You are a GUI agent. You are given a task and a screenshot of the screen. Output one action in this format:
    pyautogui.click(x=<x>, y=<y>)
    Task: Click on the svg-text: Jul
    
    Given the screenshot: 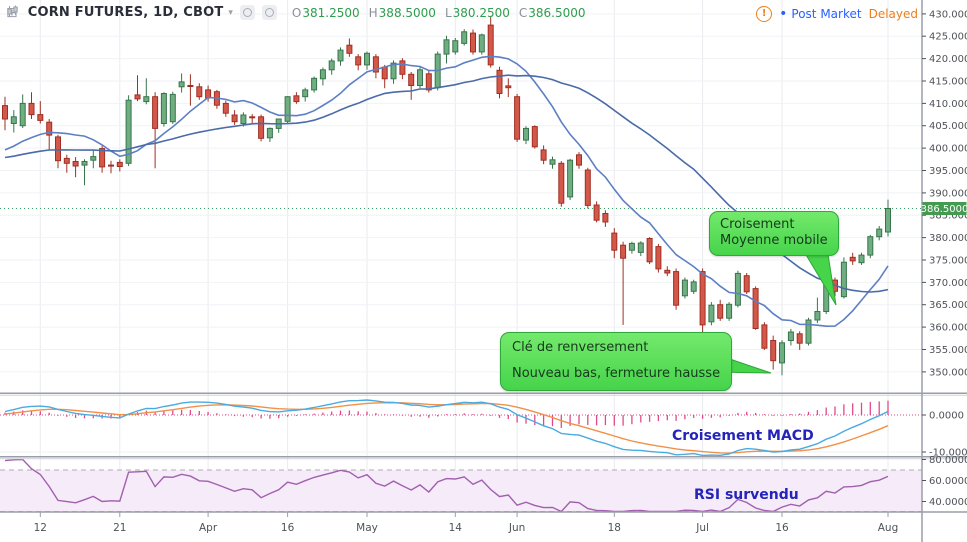 What is the action you would take?
    pyautogui.click(x=702, y=528)
    